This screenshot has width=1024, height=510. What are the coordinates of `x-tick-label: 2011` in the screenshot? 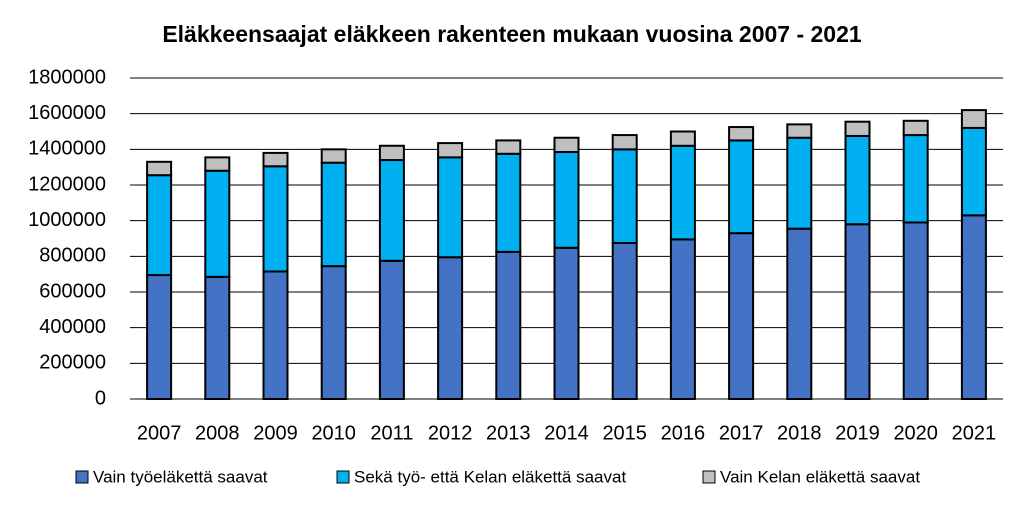 It's located at (391, 433).